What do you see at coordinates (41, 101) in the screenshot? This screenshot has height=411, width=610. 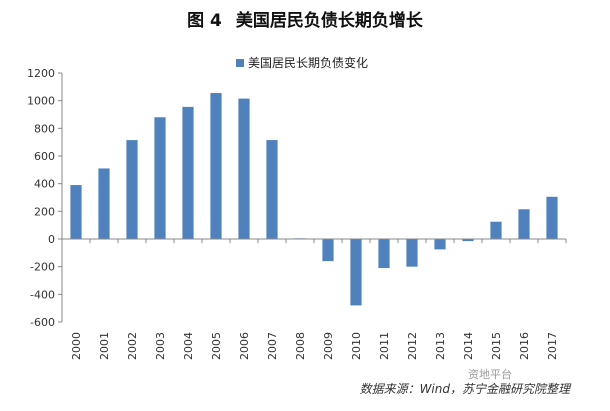 I see `y-tick-label: 1000` at bounding box center [41, 101].